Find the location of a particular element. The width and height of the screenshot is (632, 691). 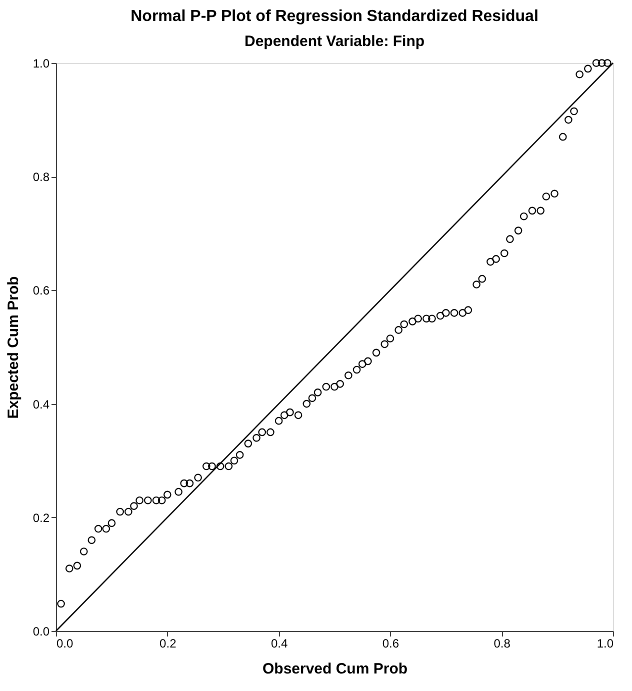

y-axis-title: Expected Cum Prob is located at coordinates (13, 347).